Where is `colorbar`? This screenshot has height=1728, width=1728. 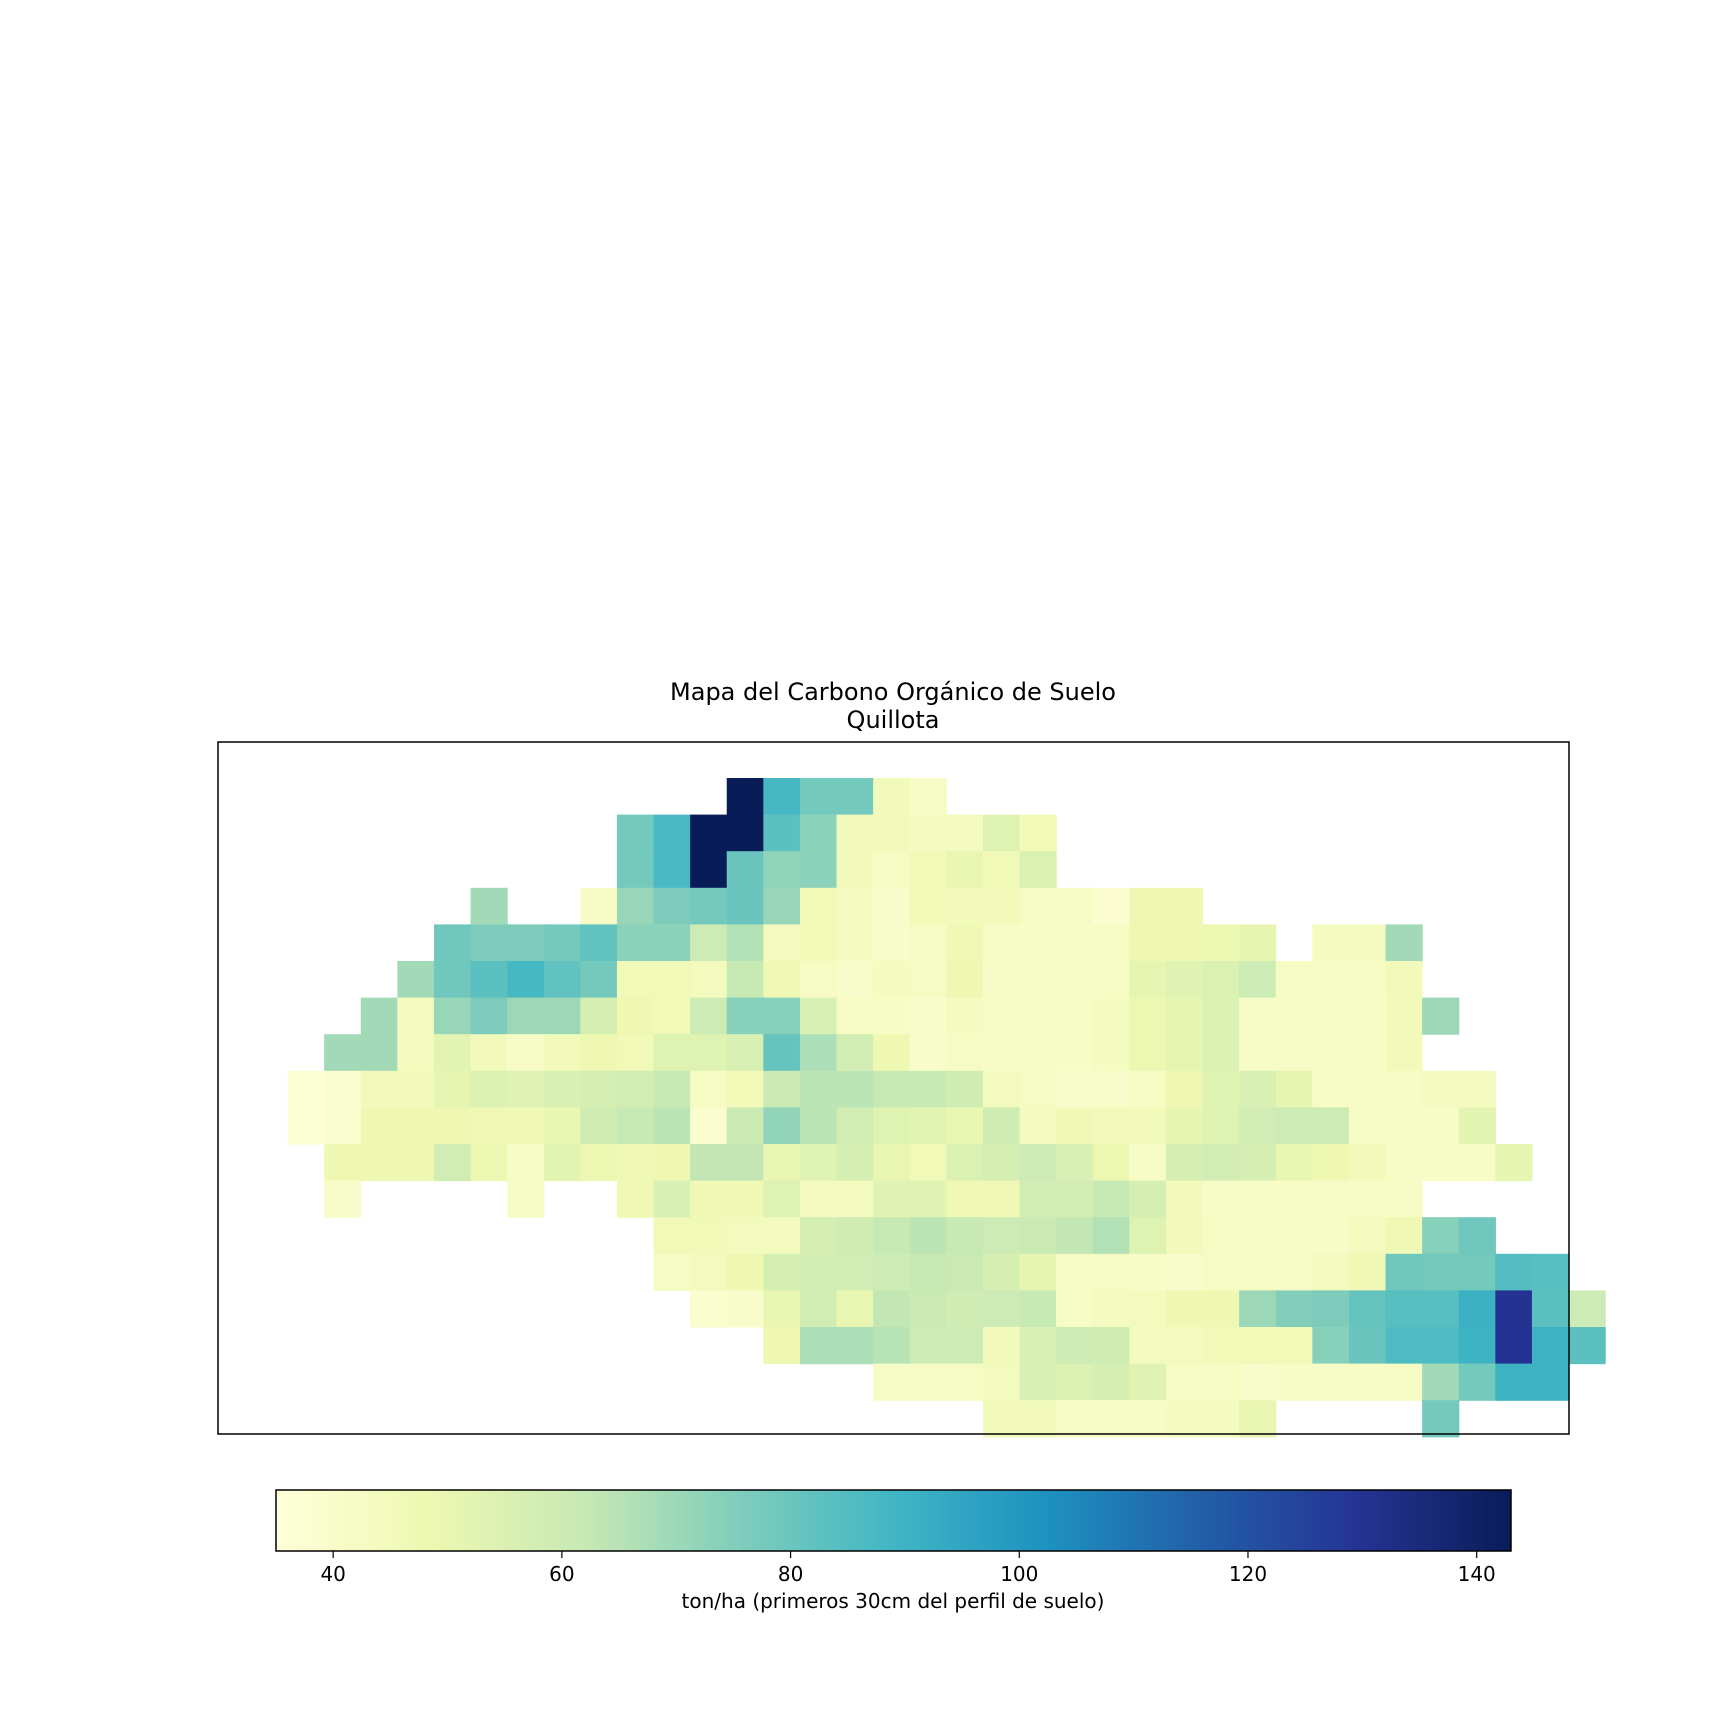
colorbar is located at coordinates (893, 1520).